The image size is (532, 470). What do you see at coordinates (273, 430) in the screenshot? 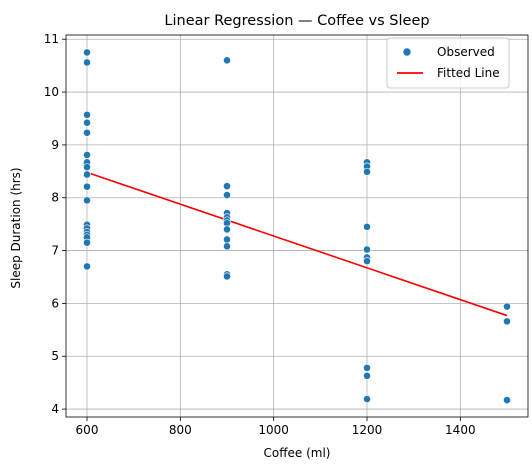
I see `x-tick-label: 1000` at bounding box center [273, 430].